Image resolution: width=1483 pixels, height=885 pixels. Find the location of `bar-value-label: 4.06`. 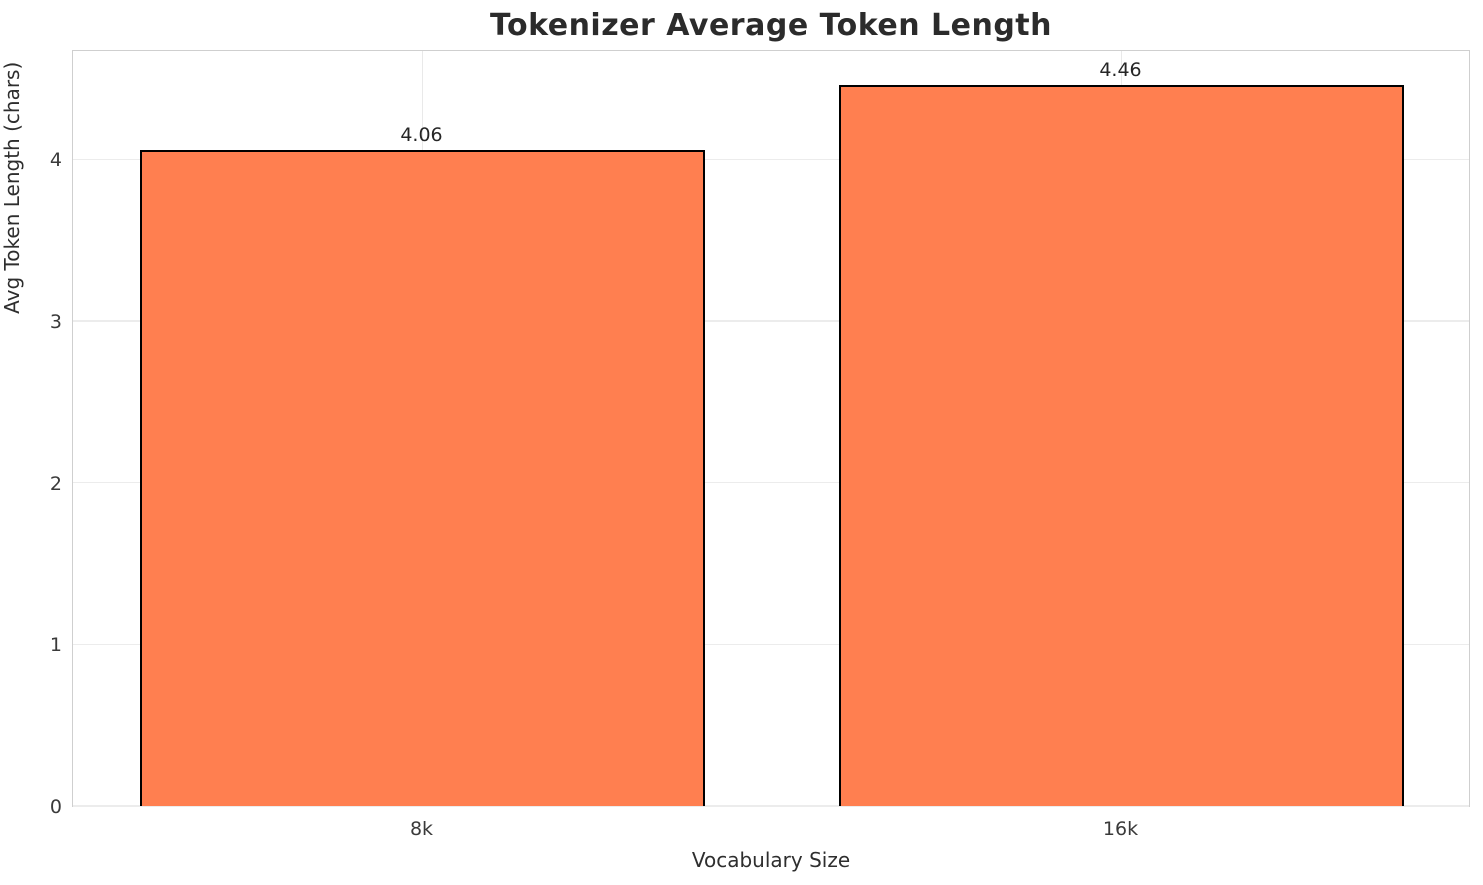

bar-value-label: 4.06 is located at coordinates (421, 134).